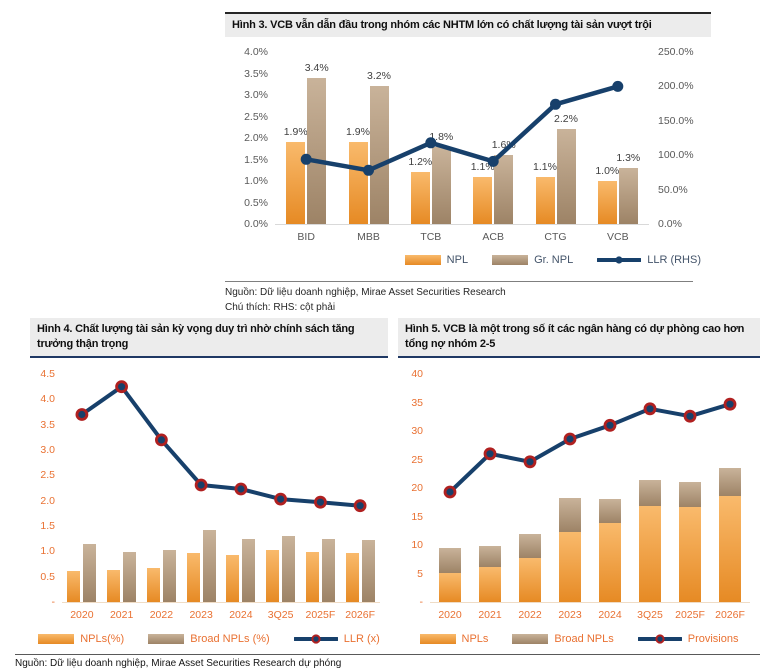 The image size is (775, 671). I want to click on y-axis-tick: 4.0, so click(47, 399).